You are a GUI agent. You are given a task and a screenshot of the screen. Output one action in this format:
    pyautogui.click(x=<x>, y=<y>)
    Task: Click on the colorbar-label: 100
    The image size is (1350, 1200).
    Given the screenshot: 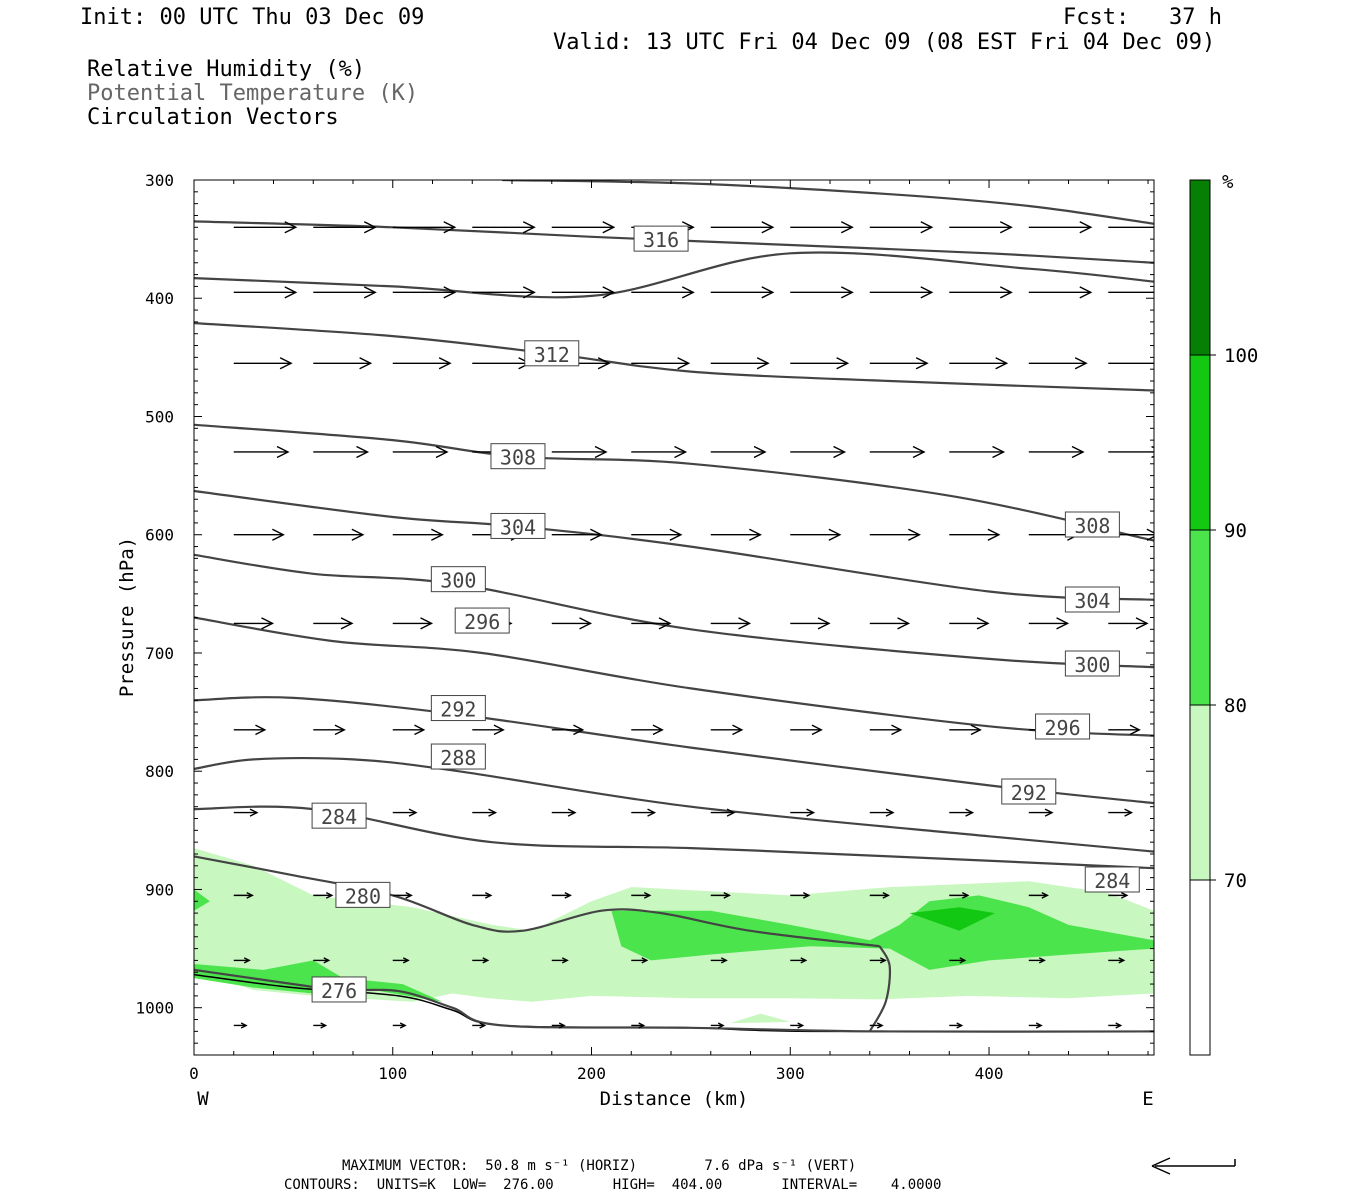 What is the action you would take?
    pyautogui.click(x=1241, y=356)
    